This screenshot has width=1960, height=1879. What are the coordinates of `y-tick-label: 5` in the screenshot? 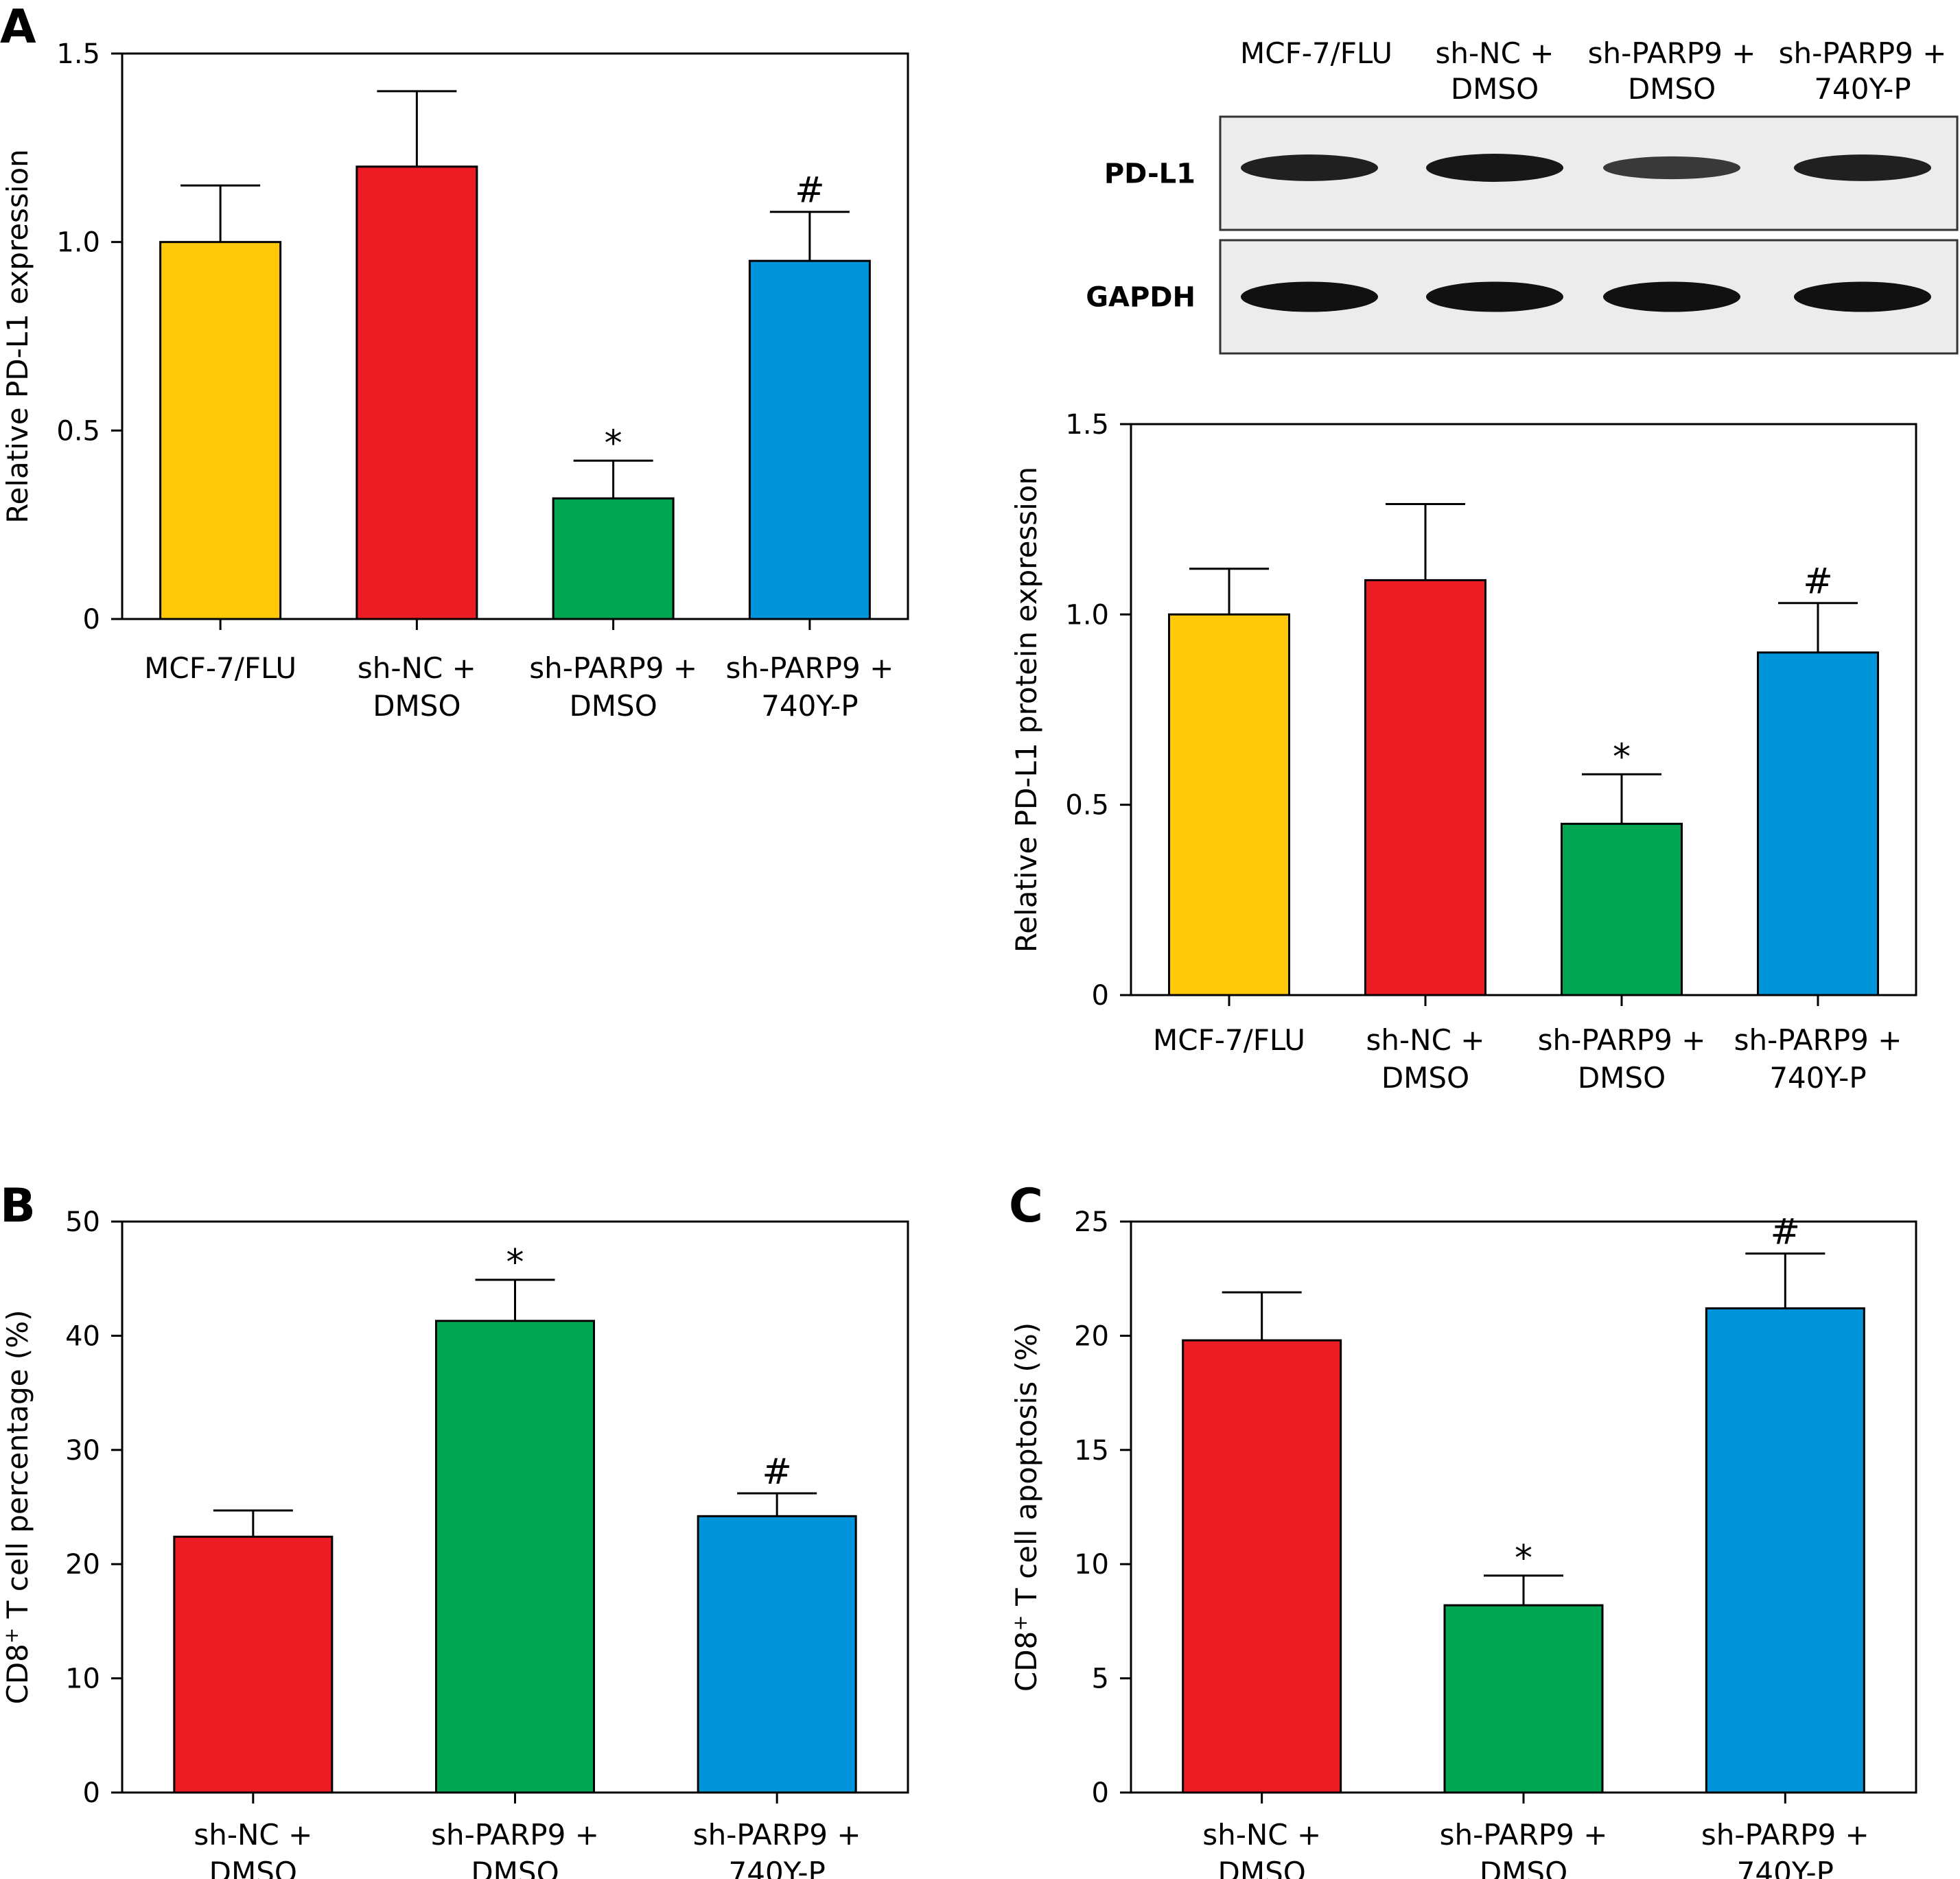 It's located at (1100, 1679).